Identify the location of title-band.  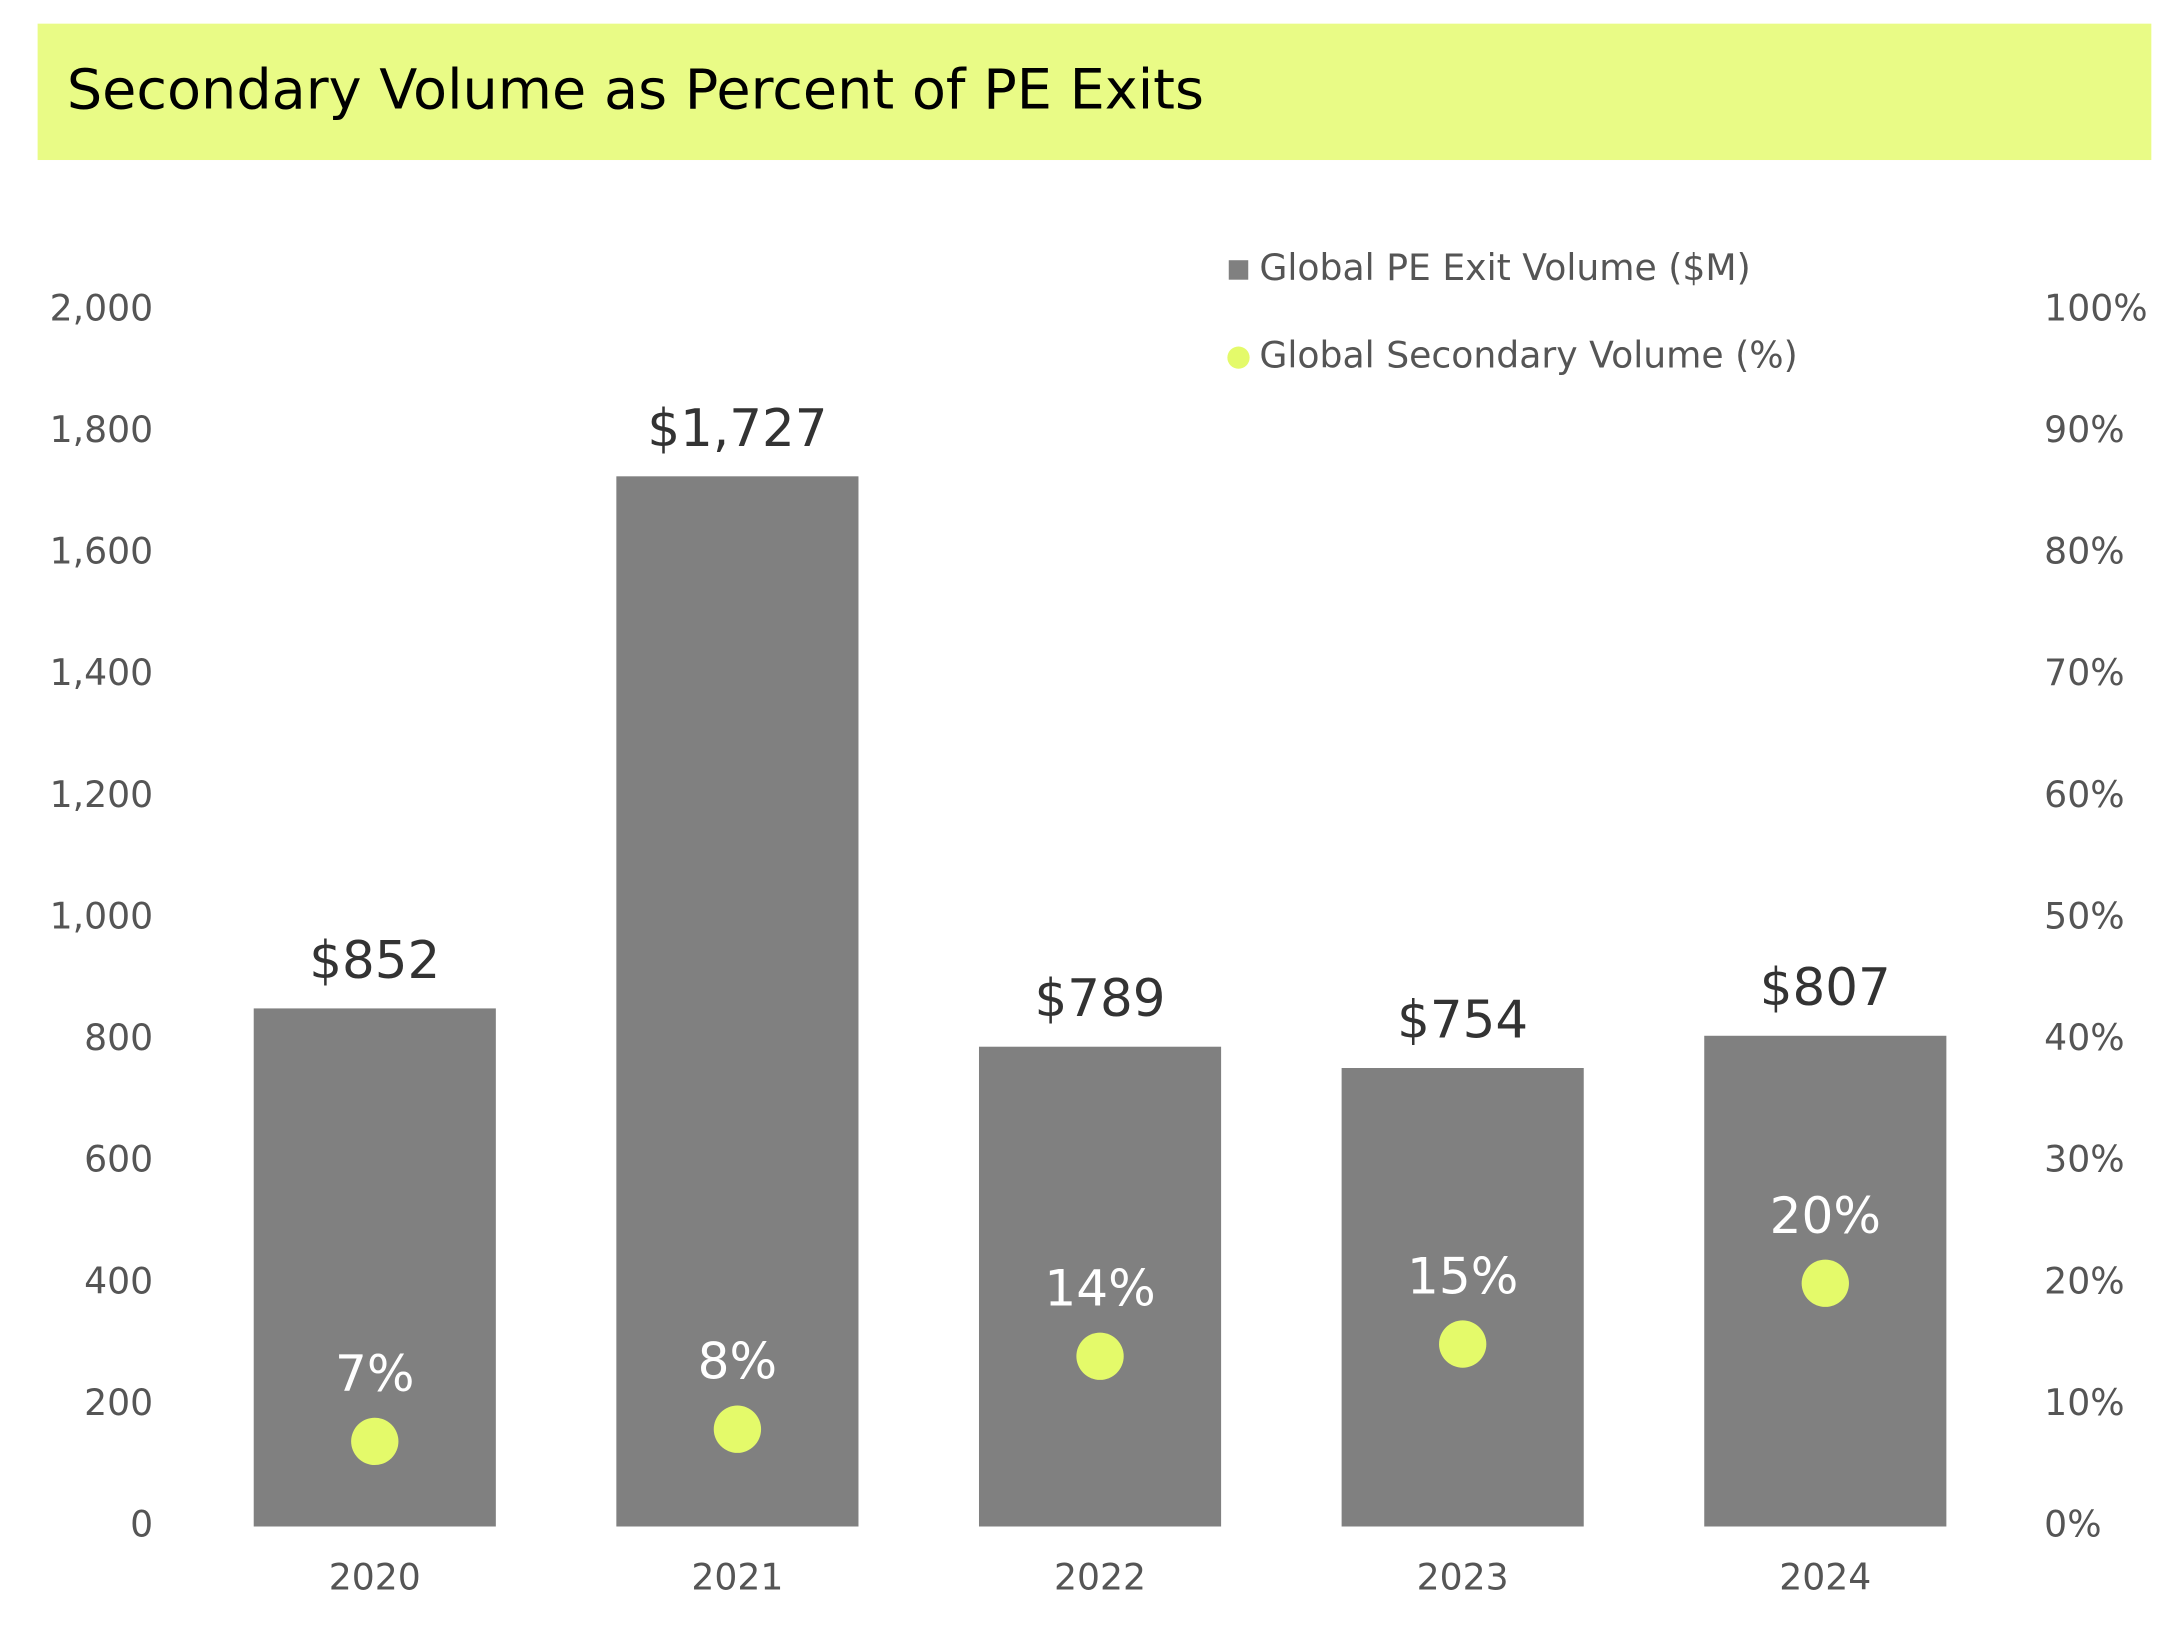
(1094, 92).